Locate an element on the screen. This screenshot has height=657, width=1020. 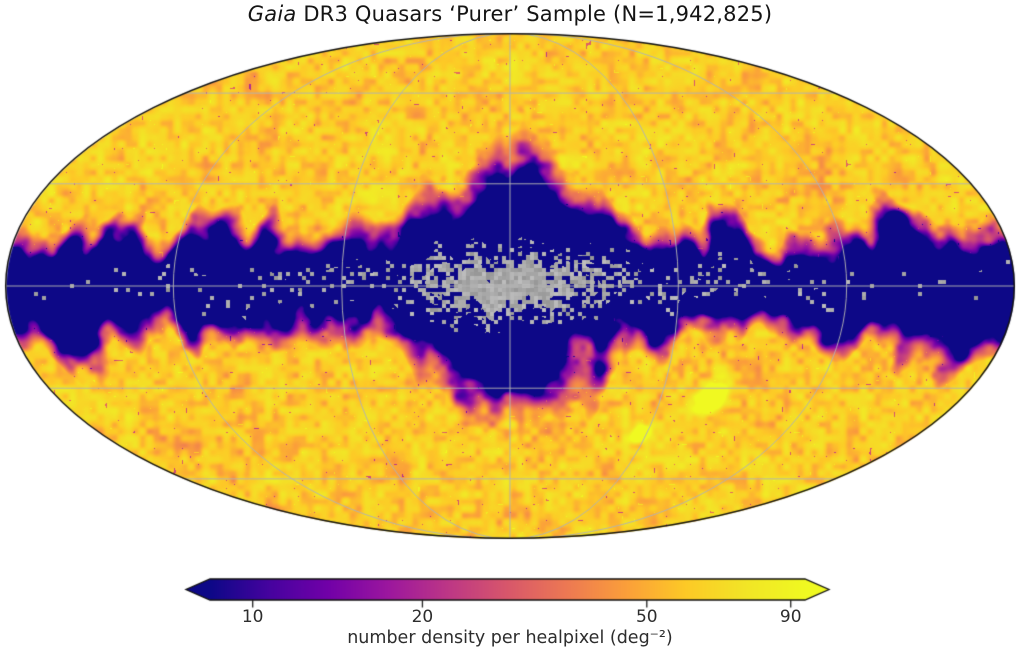
title-italic: Gaia is located at coordinates (272, 14).